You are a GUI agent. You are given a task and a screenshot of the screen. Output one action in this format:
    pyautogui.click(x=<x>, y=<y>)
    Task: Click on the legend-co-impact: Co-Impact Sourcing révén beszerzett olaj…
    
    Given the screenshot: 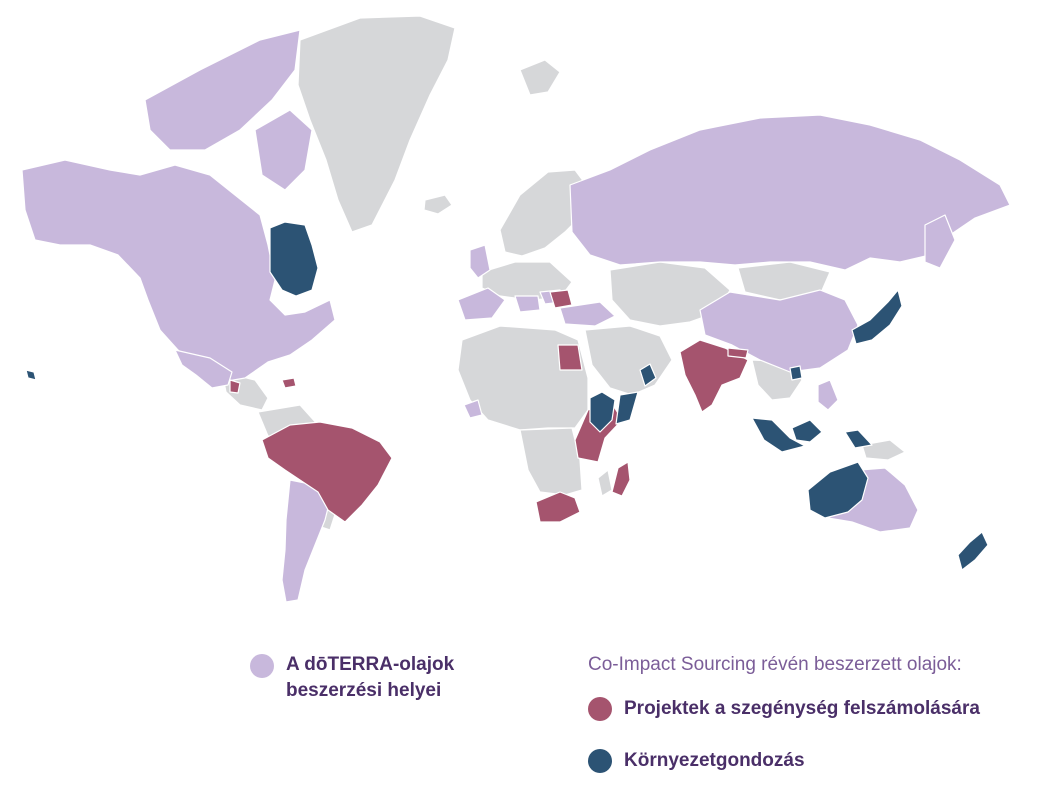 What is the action you would take?
    pyautogui.click(x=784, y=726)
    